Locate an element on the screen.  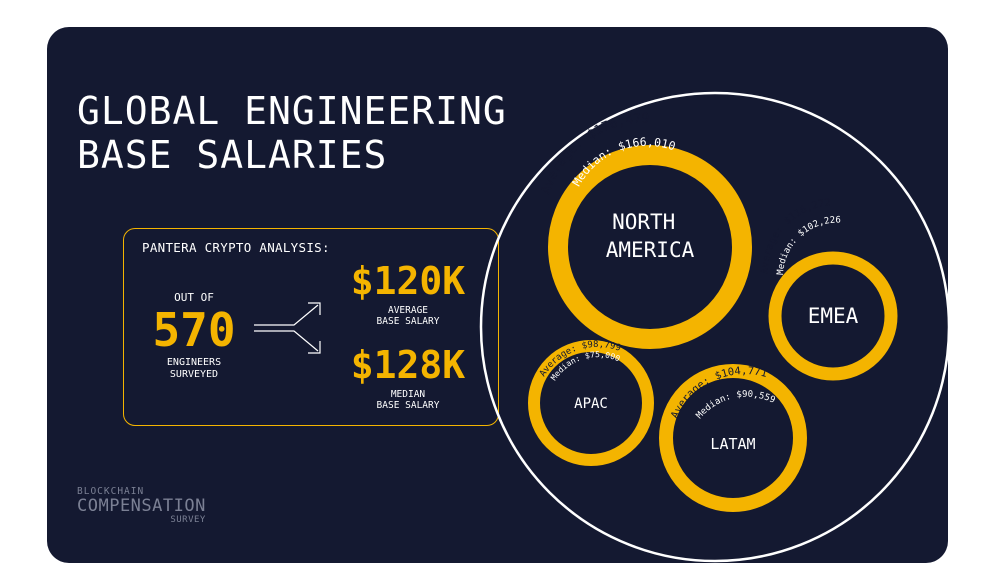
logo-line-3: SURVEY is located at coordinates (188, 520).